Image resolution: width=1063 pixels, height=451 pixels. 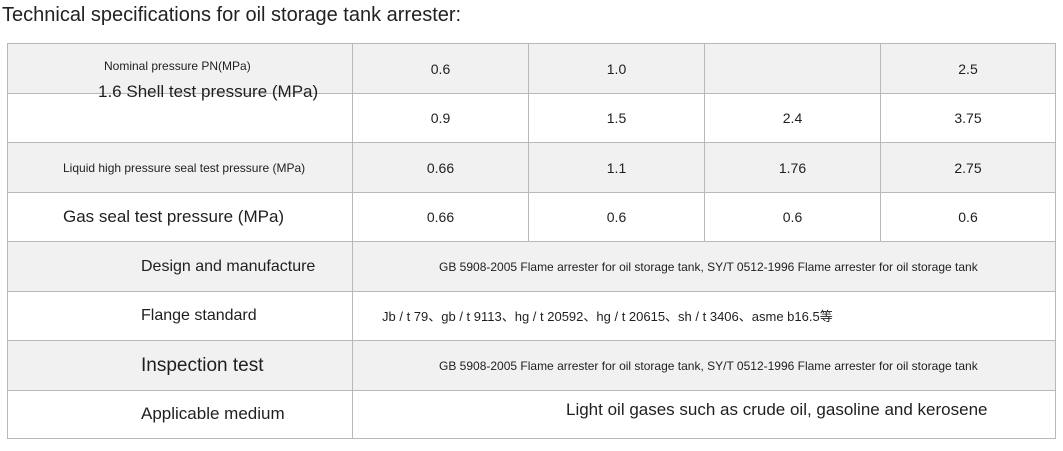 I want to click on table-cell: 2.5, so click(x=968, y=68).